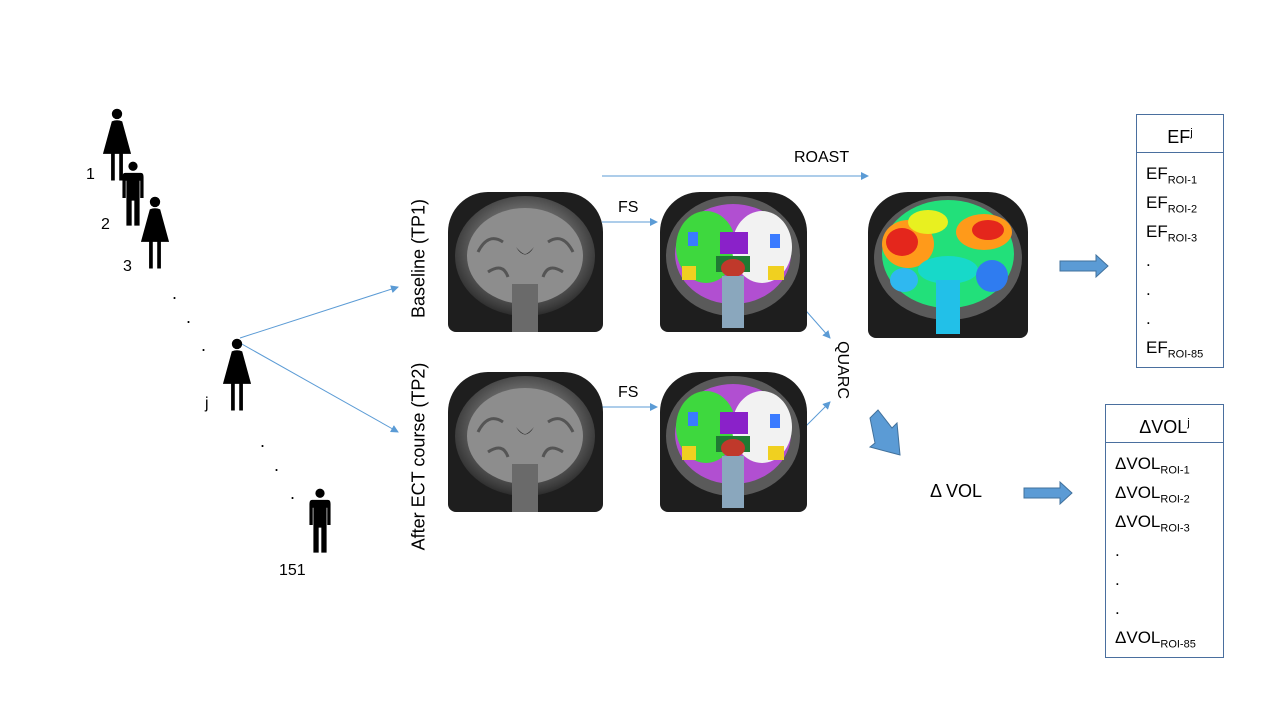 The image size is (1280, 720). What do you see at coordinates (628, 392) in the screenshot?
I see `fs-label-bottom: FS` at bounding box center [628, 392].